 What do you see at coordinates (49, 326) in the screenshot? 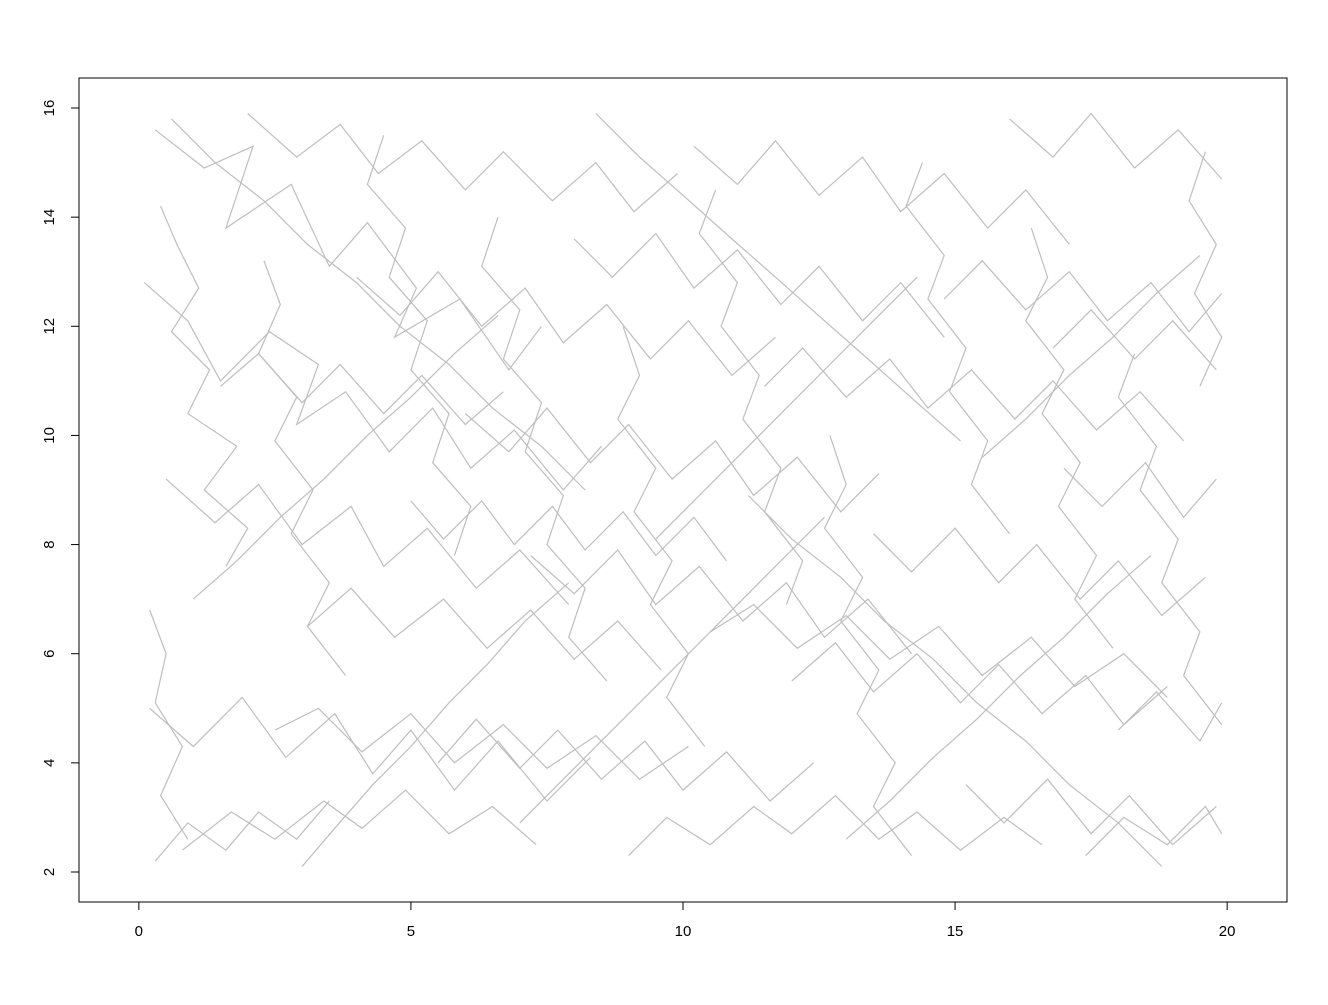
I see `y-tick-label: 12` at bounding box center [49, 326].